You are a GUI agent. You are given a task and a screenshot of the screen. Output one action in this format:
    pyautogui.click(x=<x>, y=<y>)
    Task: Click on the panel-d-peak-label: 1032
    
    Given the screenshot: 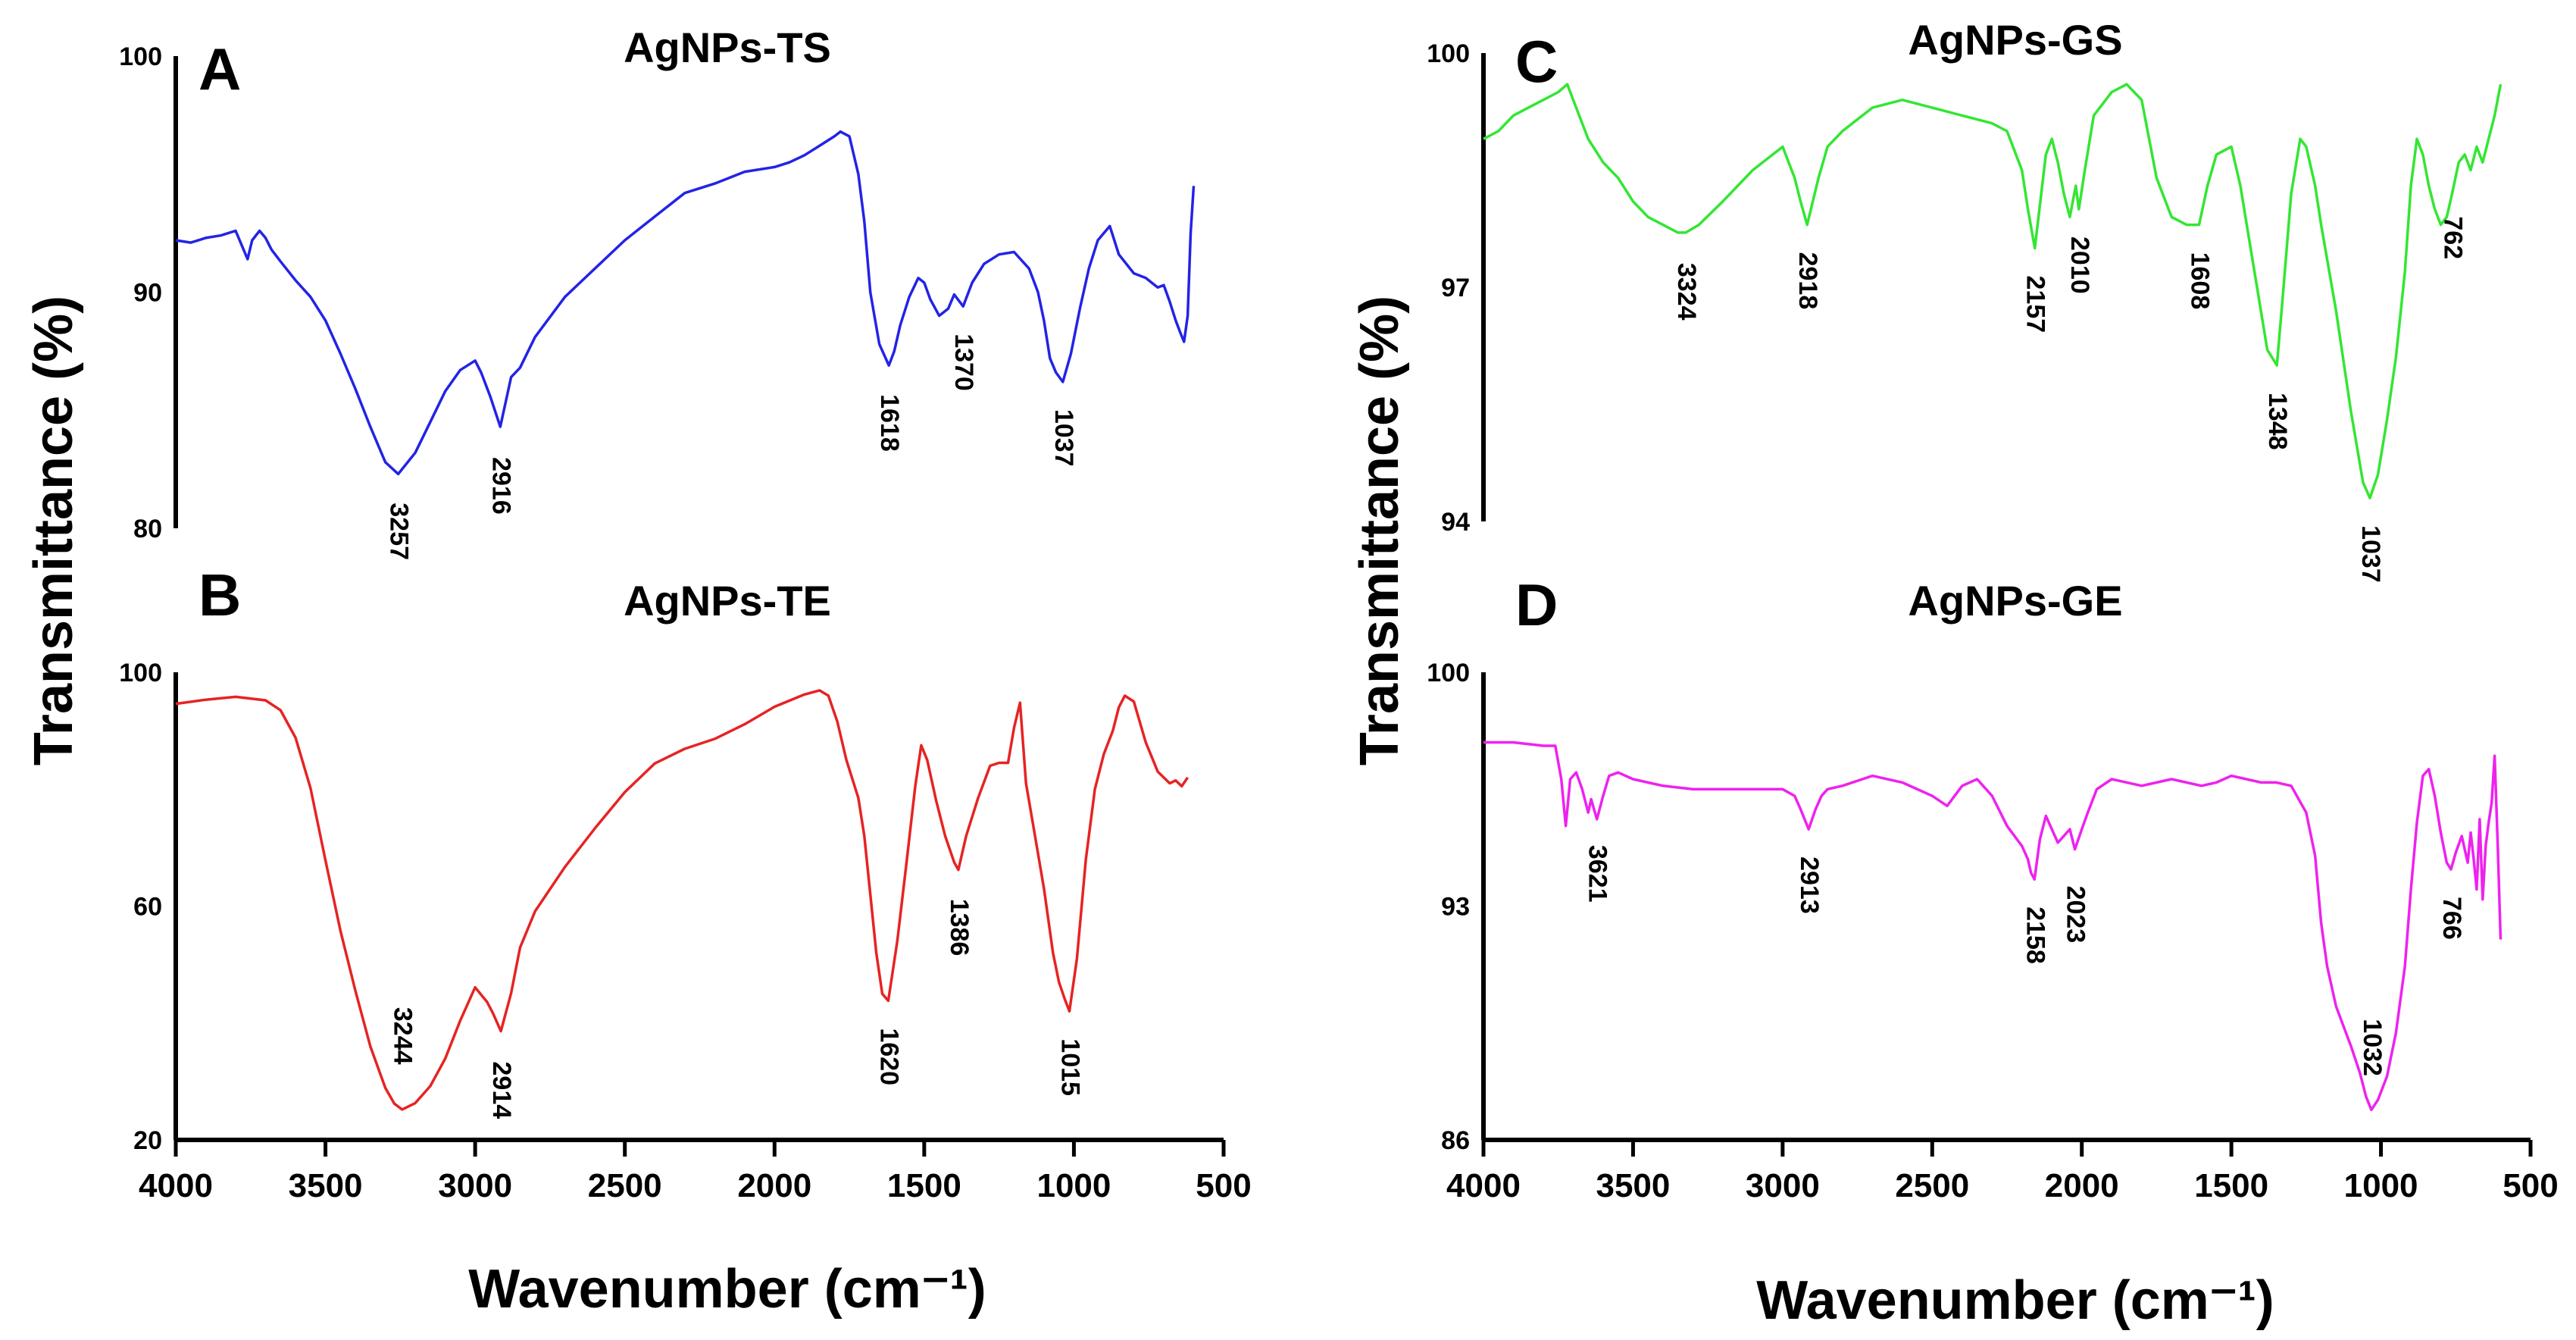 What is the action you would take?
    pyautogui.click(x=2372, y=1047)
    